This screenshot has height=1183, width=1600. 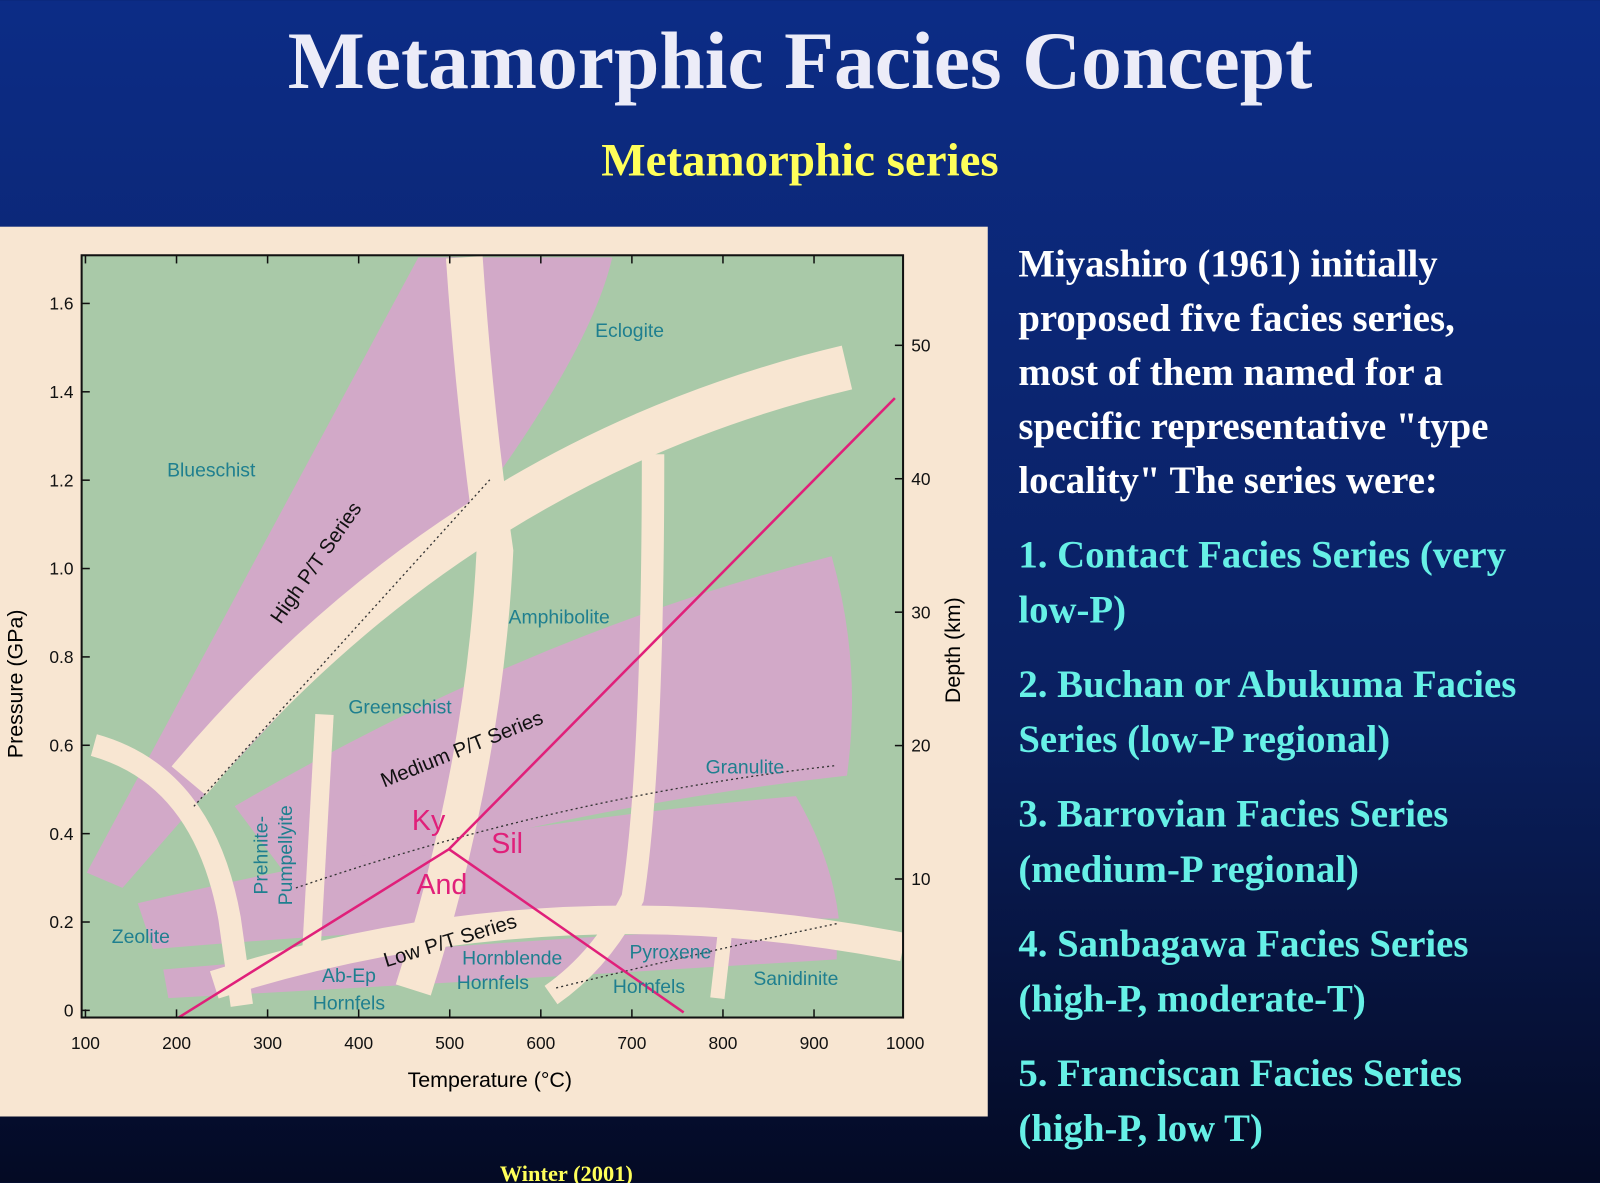 I want to click on series-item-line: 5. Franciscan Facies Series, so click(x=1240, y=1073).